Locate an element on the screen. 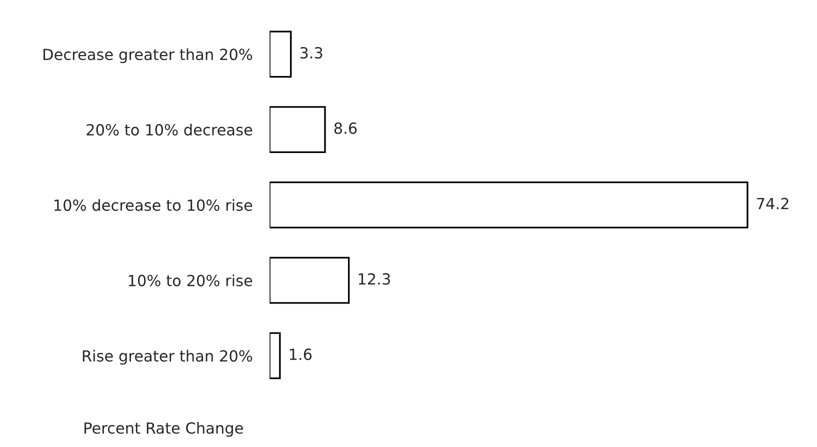  y-tick-label: Decrease greater than 20% is located at coordinates (148, 56).